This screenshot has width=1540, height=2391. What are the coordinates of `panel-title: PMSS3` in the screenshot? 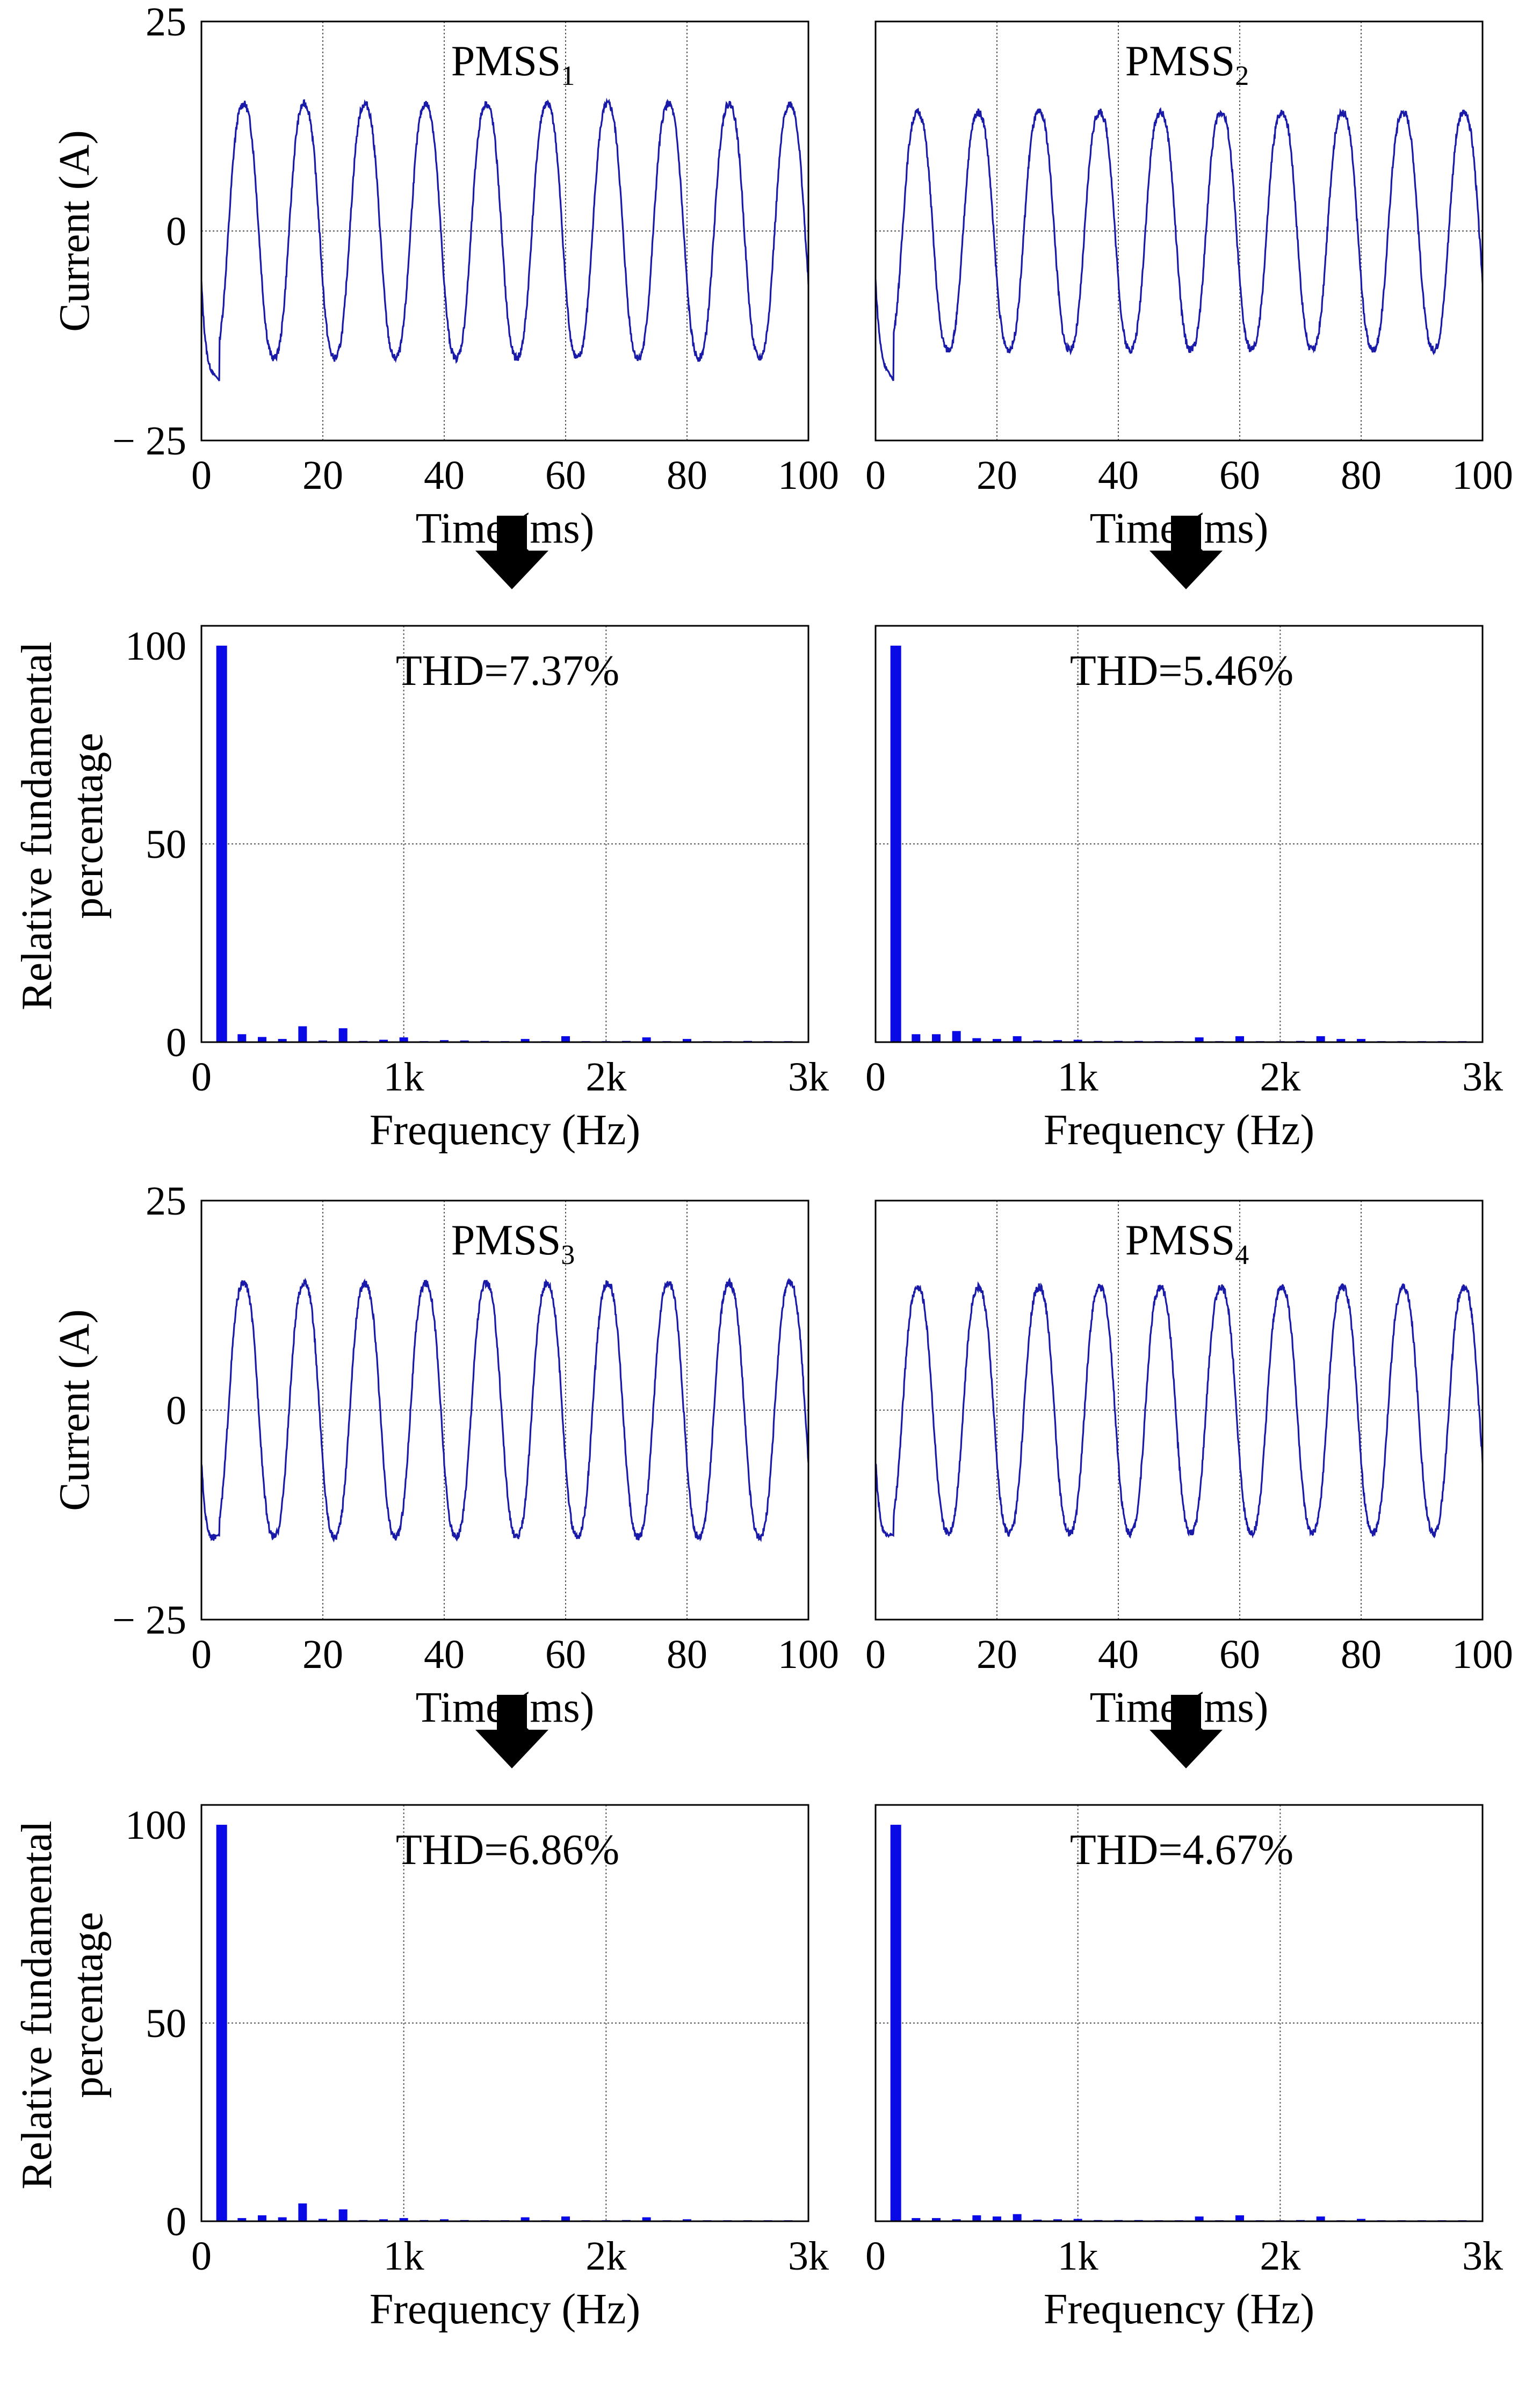 It's located at (513, 1243).